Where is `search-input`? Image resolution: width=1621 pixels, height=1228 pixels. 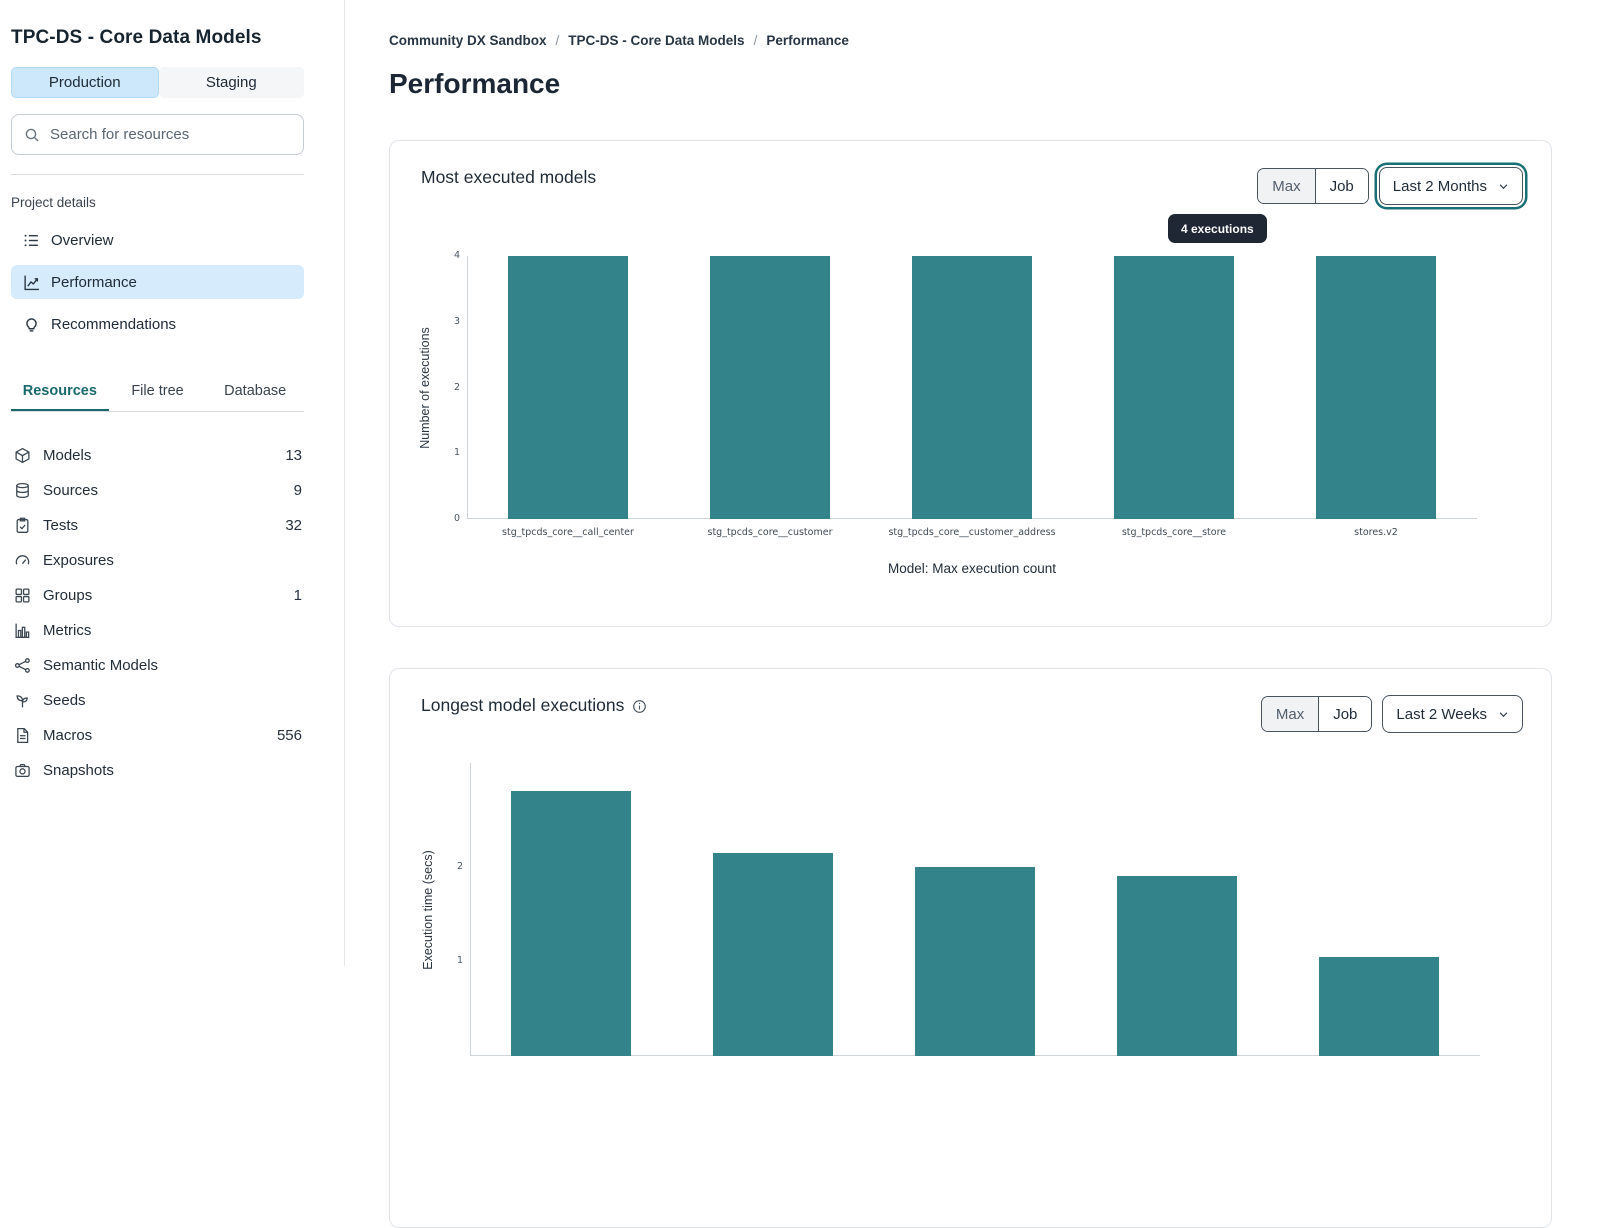 search-input is located at coordinates (170, 134).